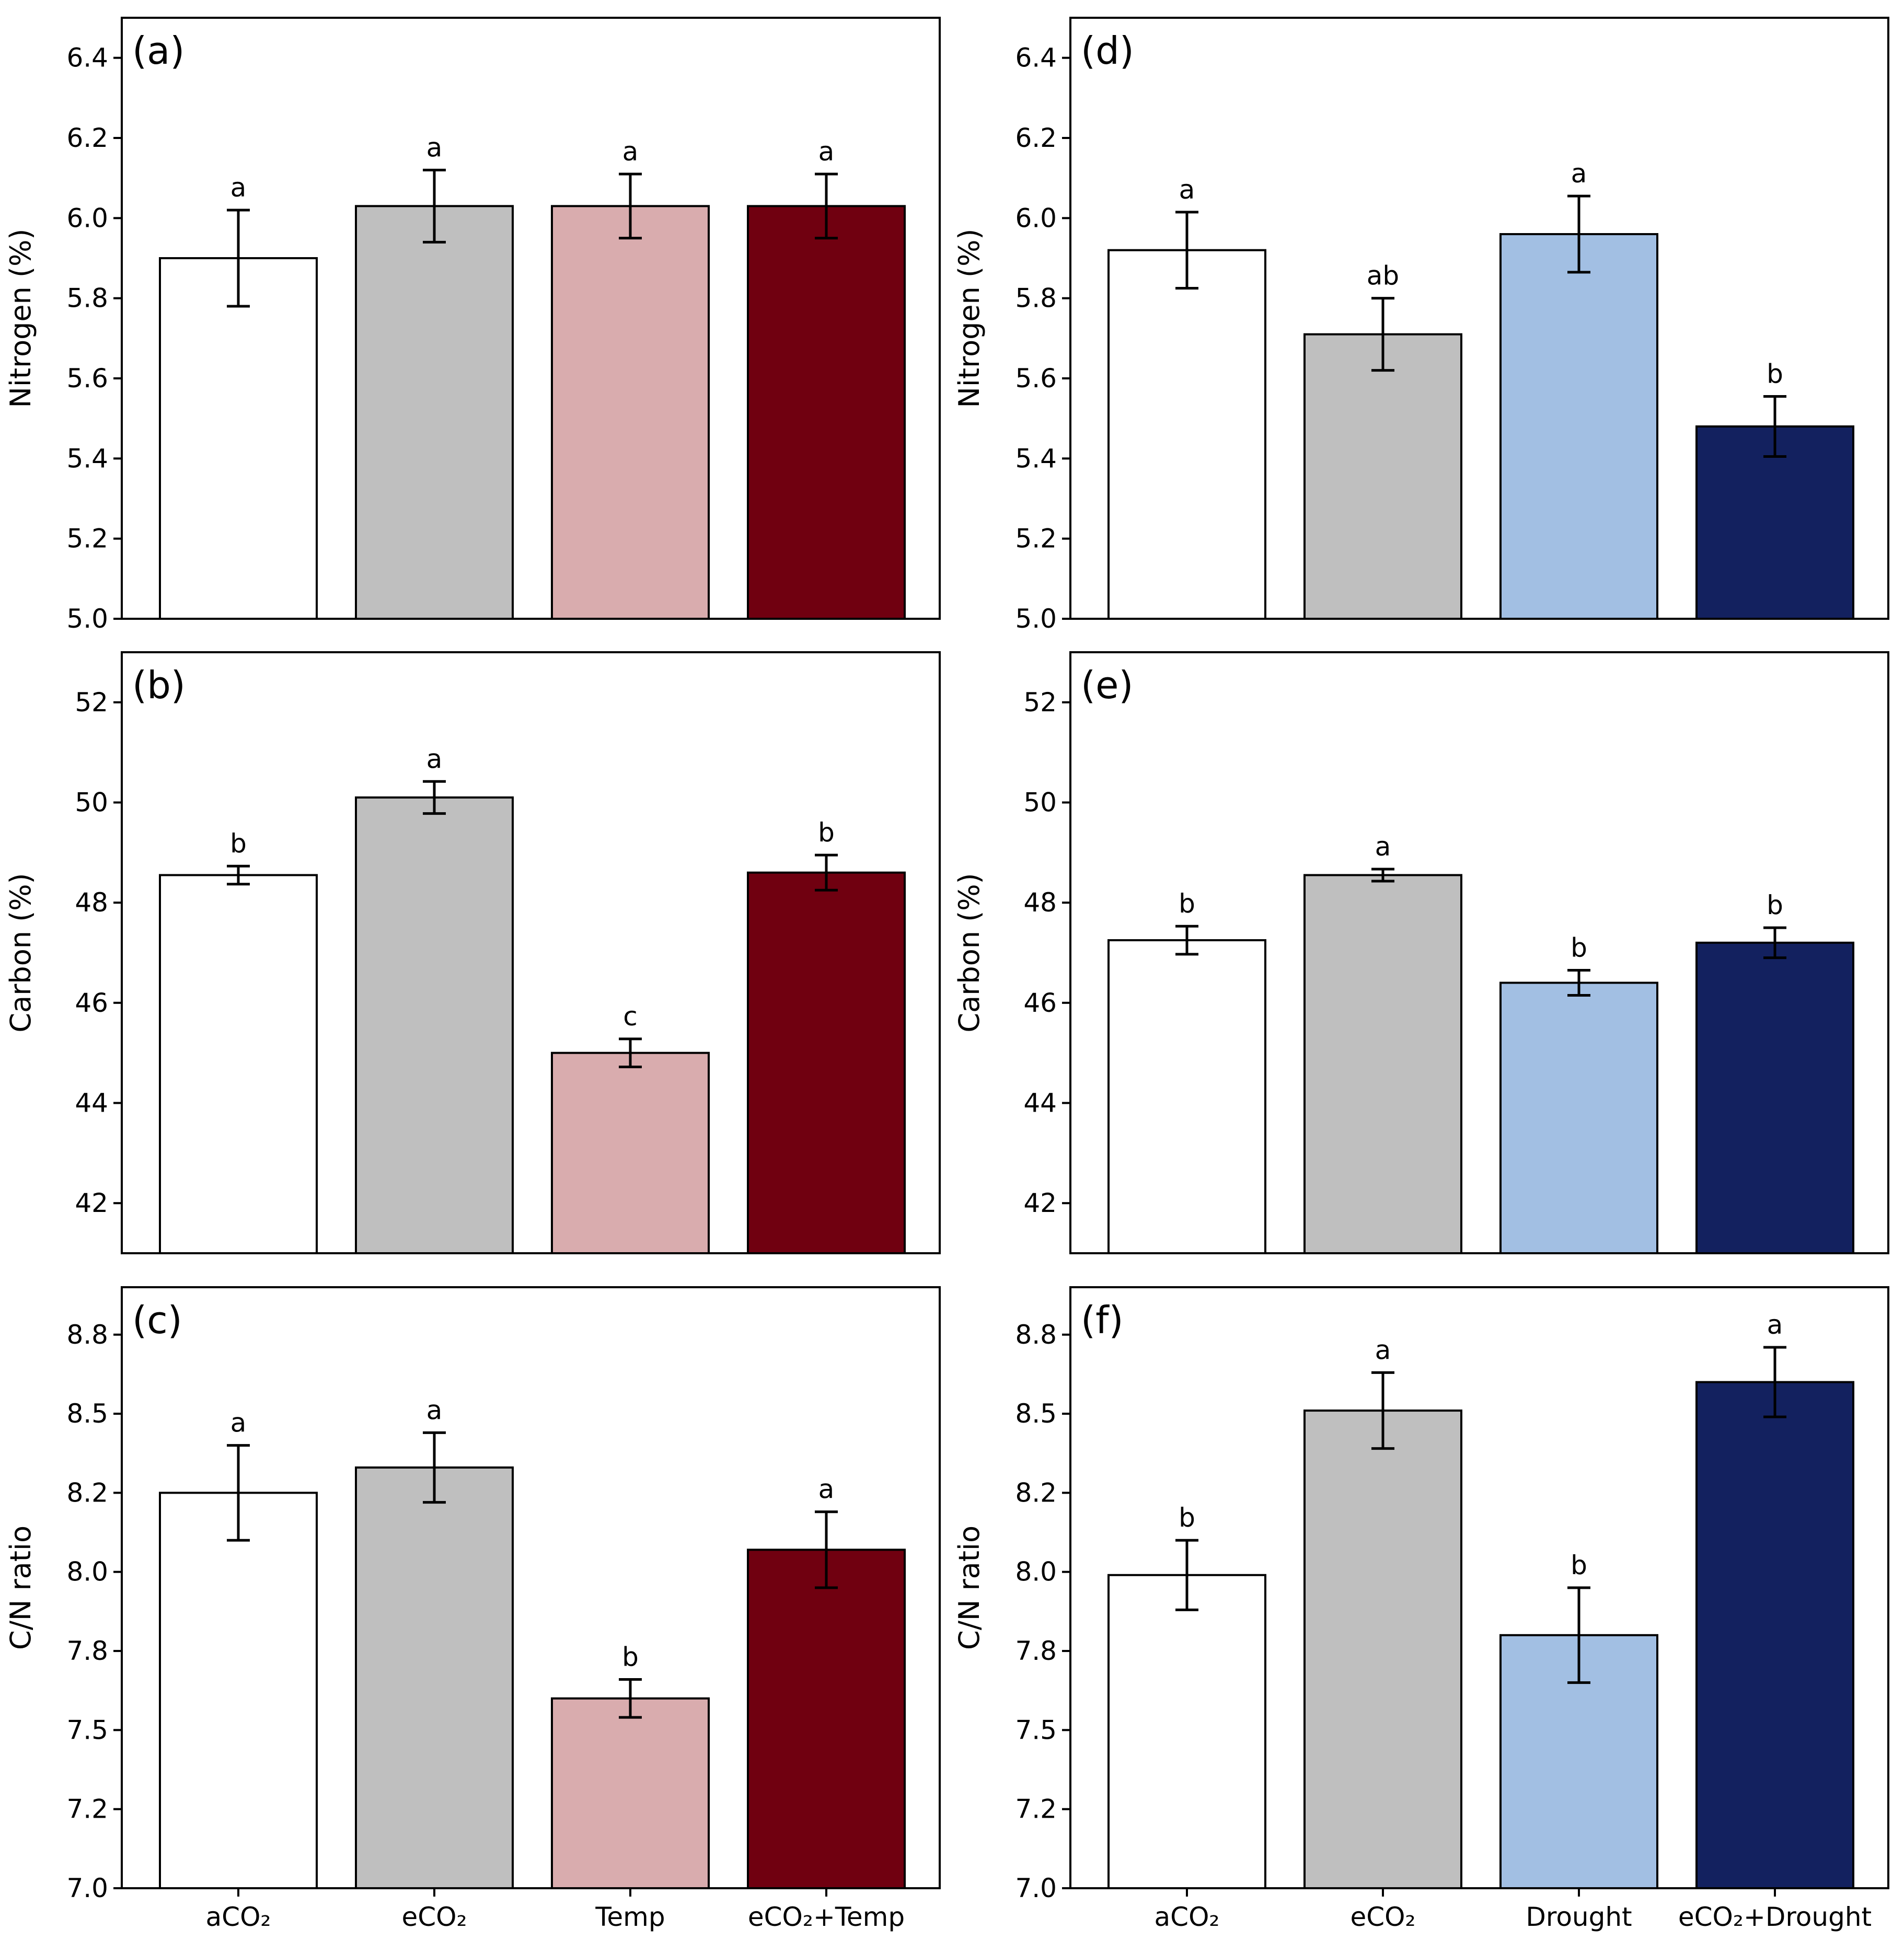  What do you see at coordinates (158, 51) in the screenshot?
I see `panel-label: (a)` at bounding box center [158, 51].